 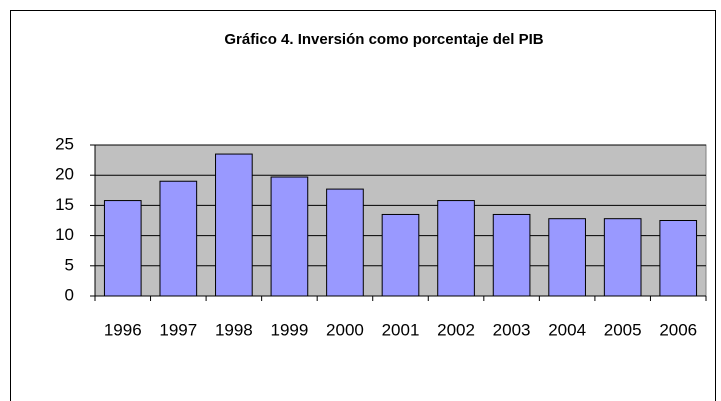 I want to click on x-tick-label: 2004, so click(x=567, y=329).